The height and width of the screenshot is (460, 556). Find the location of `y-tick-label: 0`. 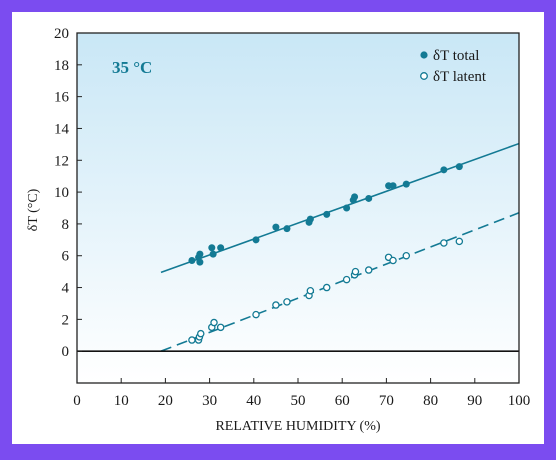

y-tick-label: 0 is located at coordinates (66, 352).